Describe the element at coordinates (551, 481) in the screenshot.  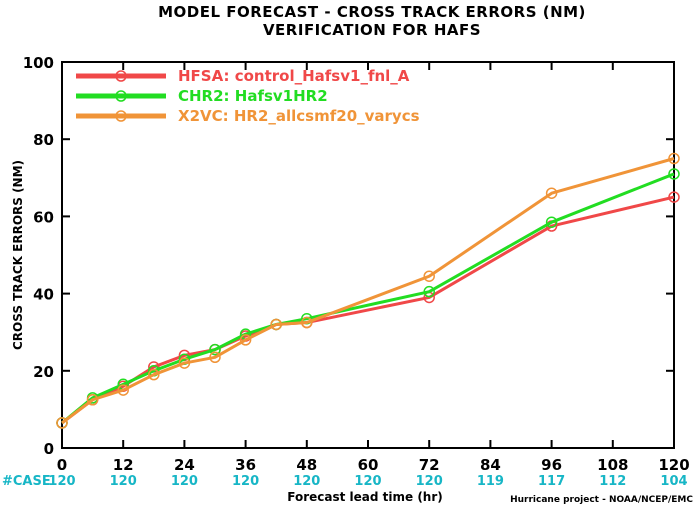
I see `case-count: 117` at that location.